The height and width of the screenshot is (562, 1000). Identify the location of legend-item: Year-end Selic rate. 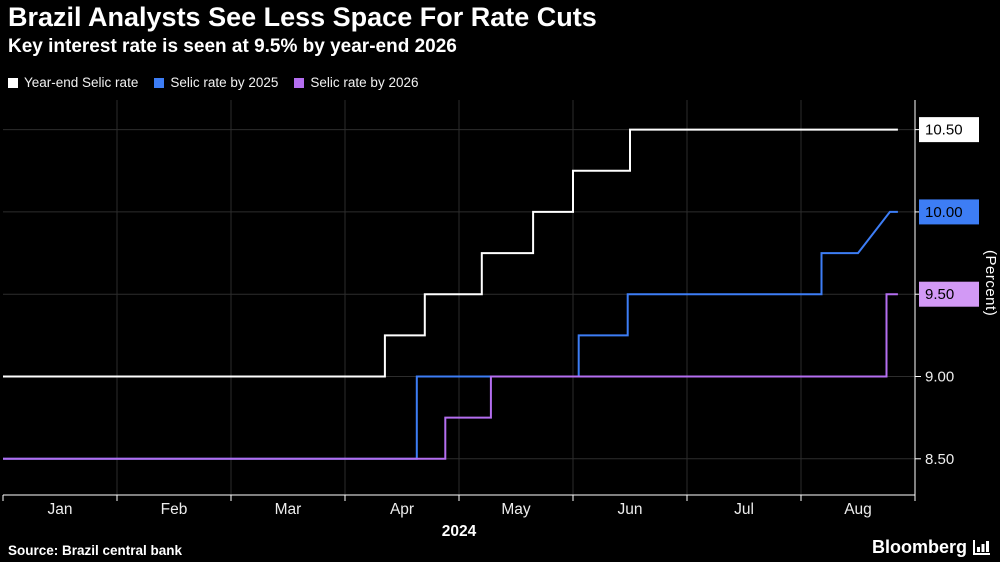
(73, 82).